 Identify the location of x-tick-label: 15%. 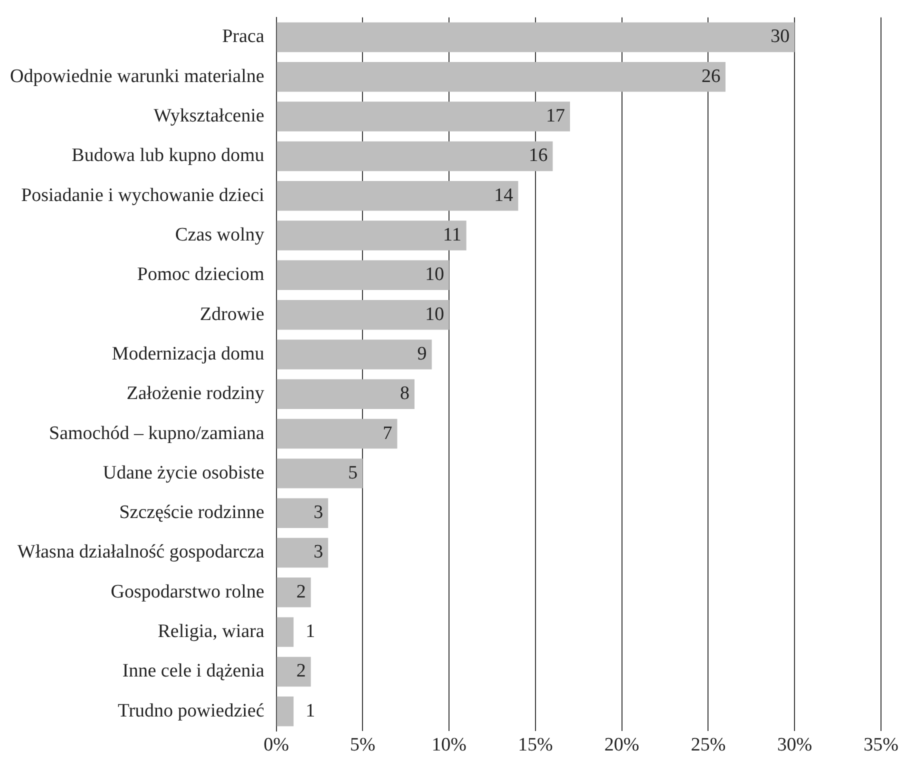
(536, 745).